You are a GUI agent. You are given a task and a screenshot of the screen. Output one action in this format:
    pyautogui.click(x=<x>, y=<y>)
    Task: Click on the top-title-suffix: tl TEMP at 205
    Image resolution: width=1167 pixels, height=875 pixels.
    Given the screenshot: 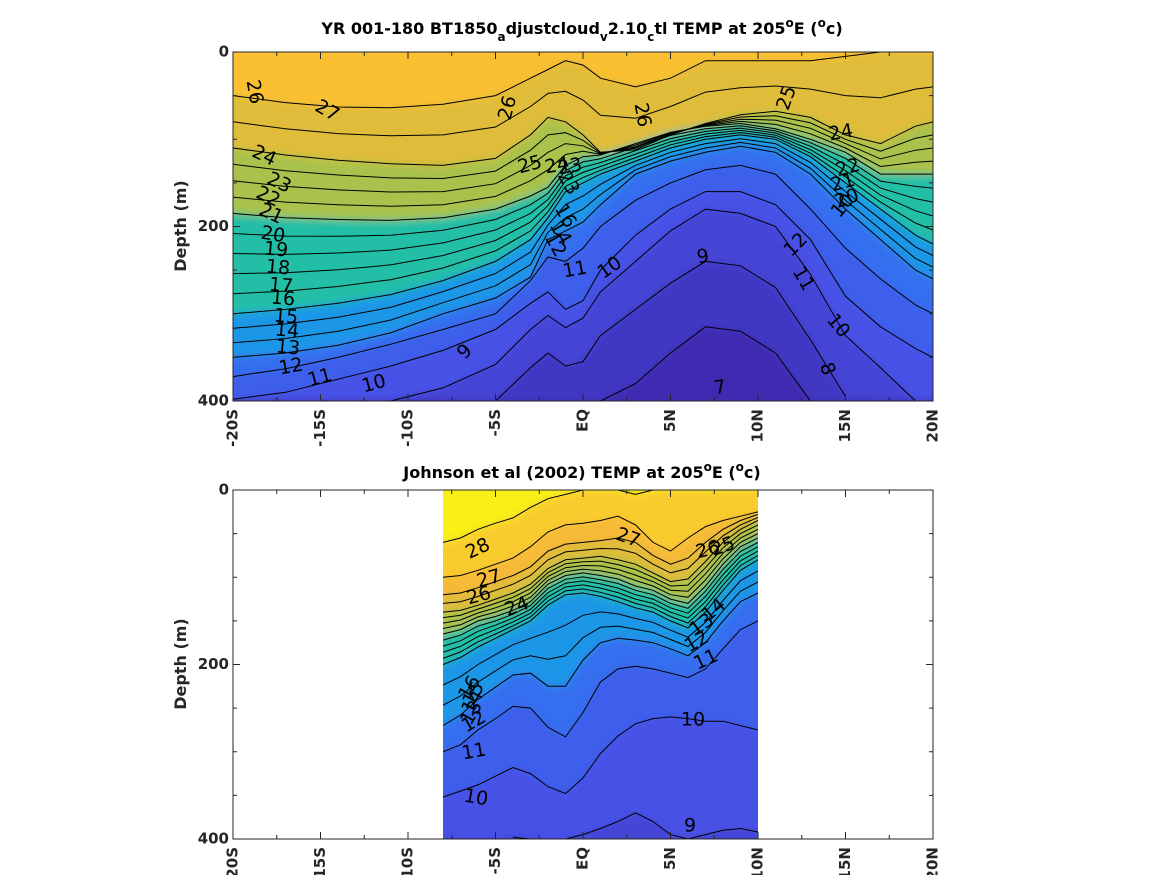 What is the action you would take?
    pyautogui.click(x=719, y=28)
    